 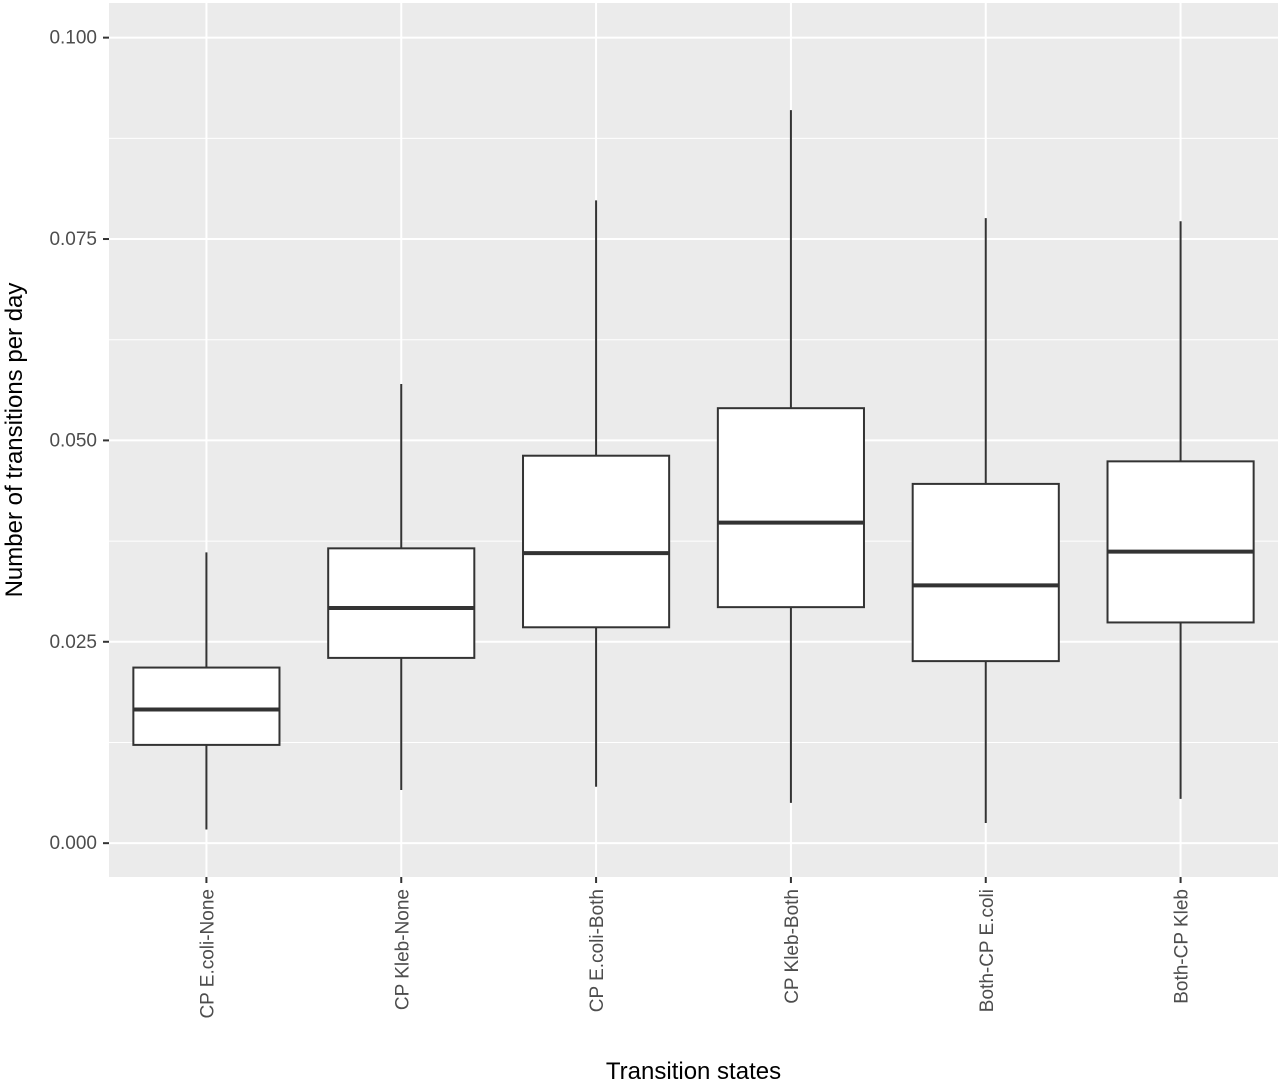 I want to click on y-tick-label: 0.100, so click(x=73, y=38).